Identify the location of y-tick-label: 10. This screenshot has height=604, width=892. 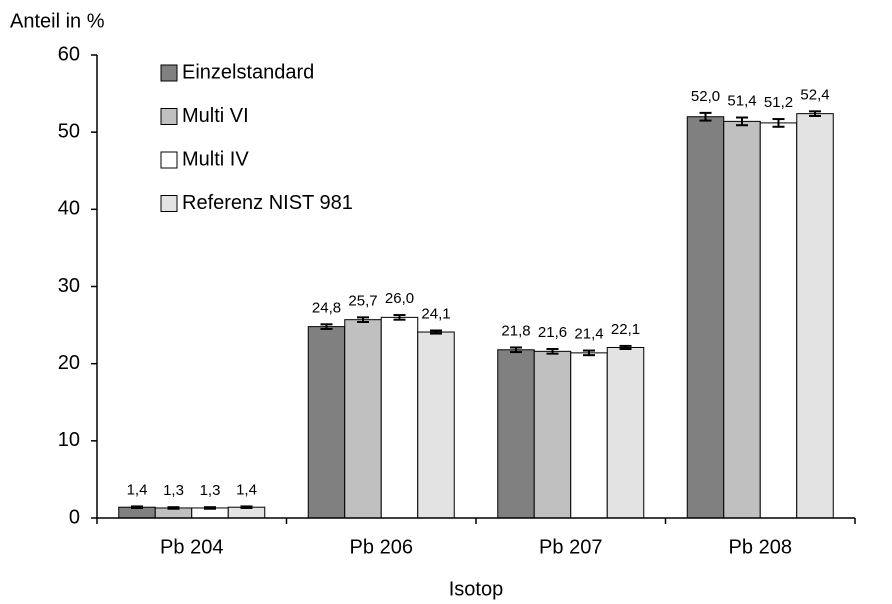
(69, 440).